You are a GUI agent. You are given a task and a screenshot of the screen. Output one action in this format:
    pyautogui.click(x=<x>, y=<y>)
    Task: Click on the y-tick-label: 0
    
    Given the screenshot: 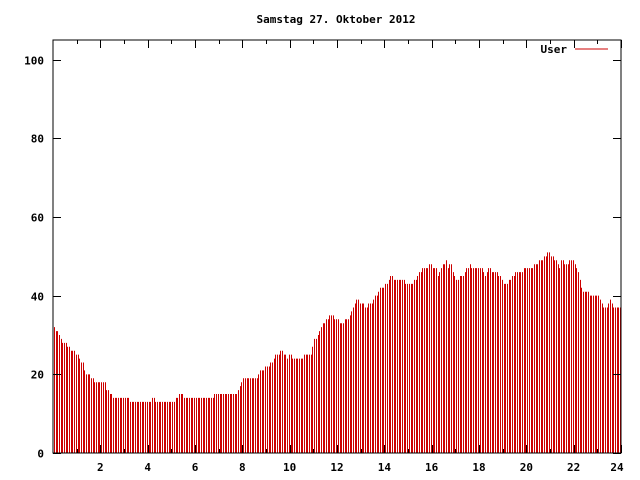 What is the action you would take?
    pyautogui.click(x=40, y=454)
    